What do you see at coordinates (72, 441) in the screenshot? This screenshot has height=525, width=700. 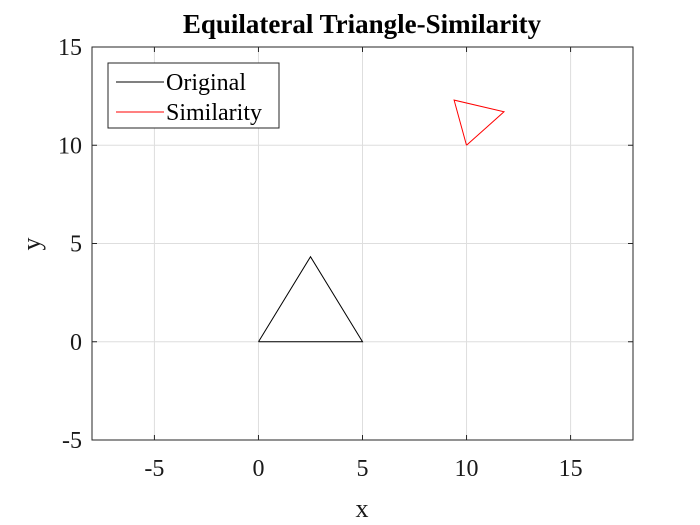 I see `y-tick-label: -5` at bounding box center [72, 441].